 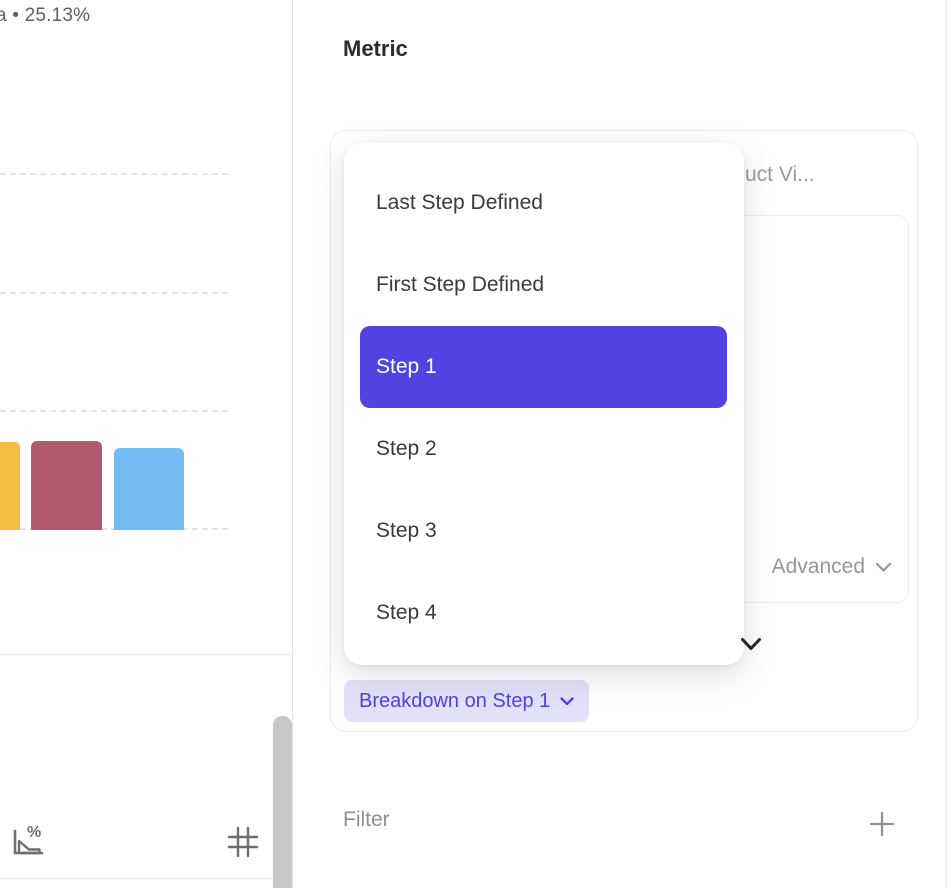 What do you see at coordinates (406, 530) in the screenshot?
I see `dropdown-option-step-3: Step 3` at bounding box center [406, 530].